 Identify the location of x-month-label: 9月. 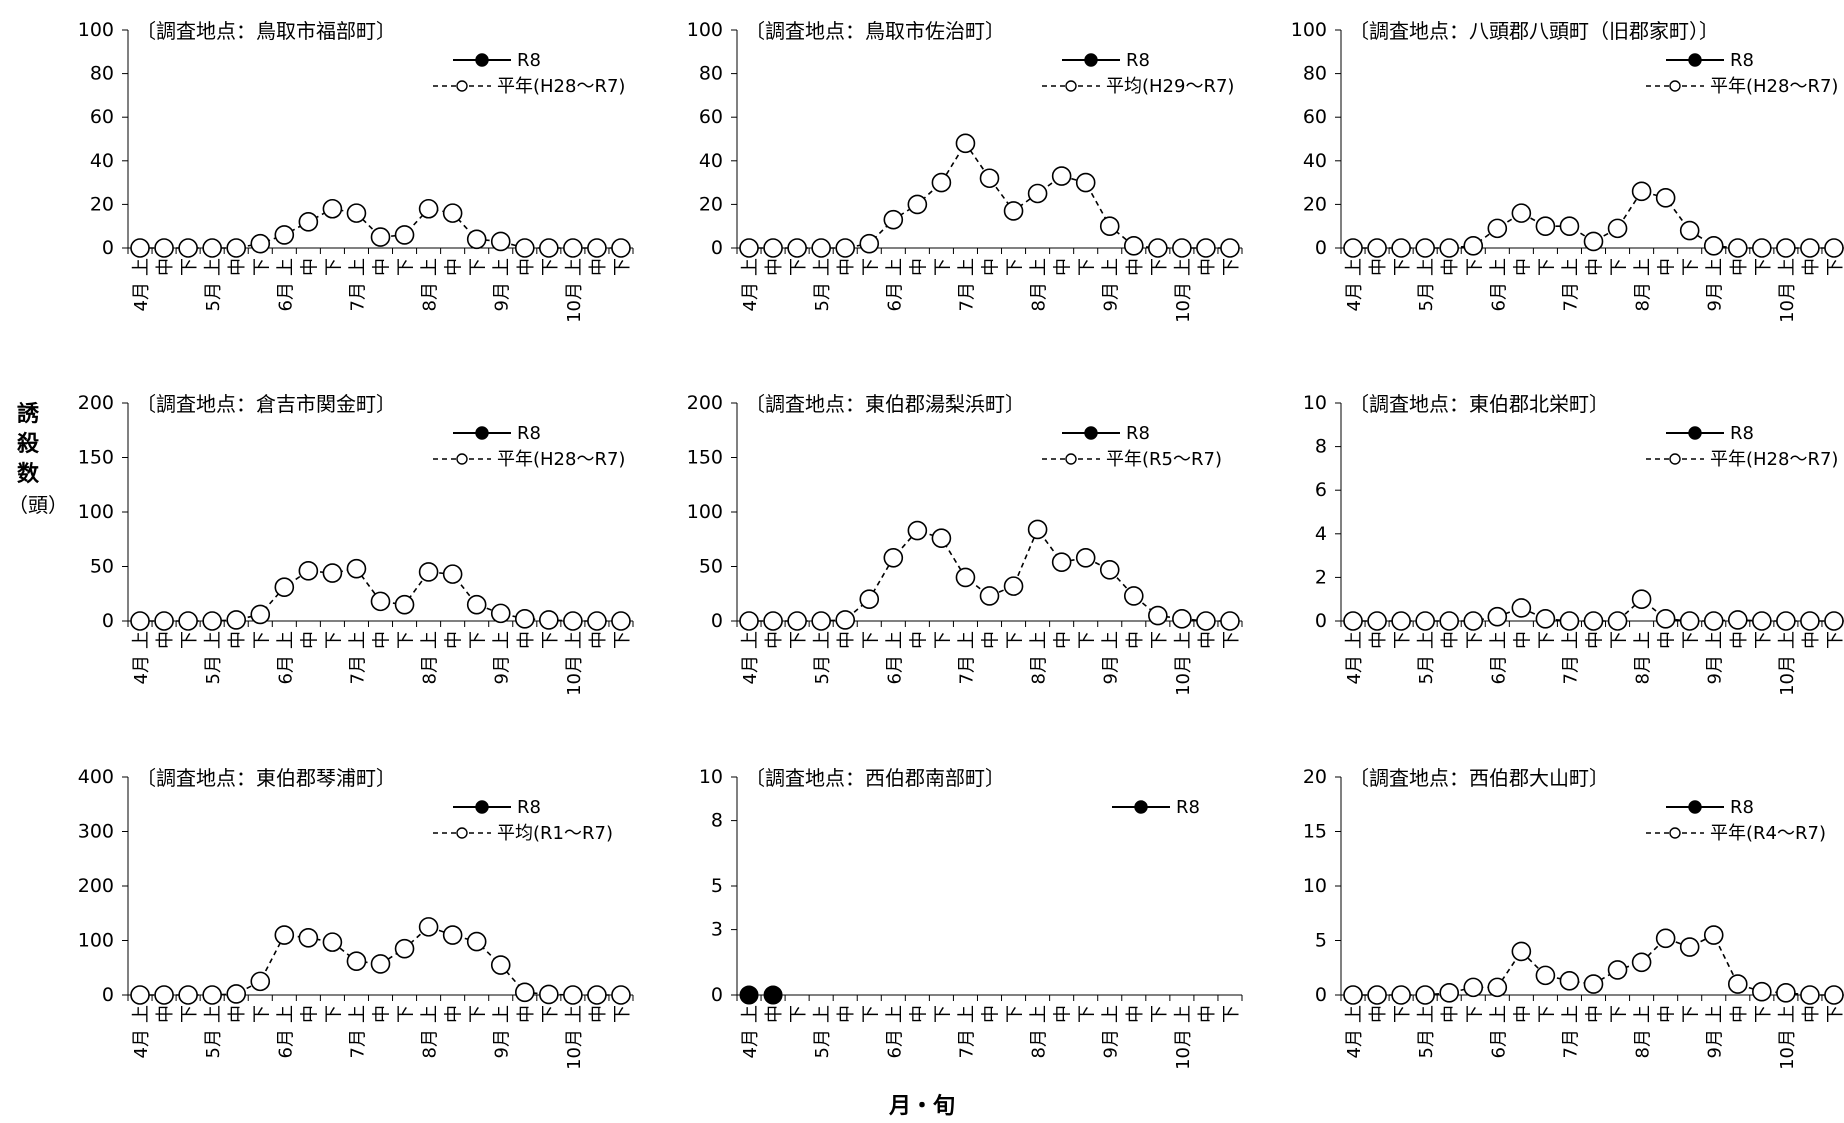
(502, 669).